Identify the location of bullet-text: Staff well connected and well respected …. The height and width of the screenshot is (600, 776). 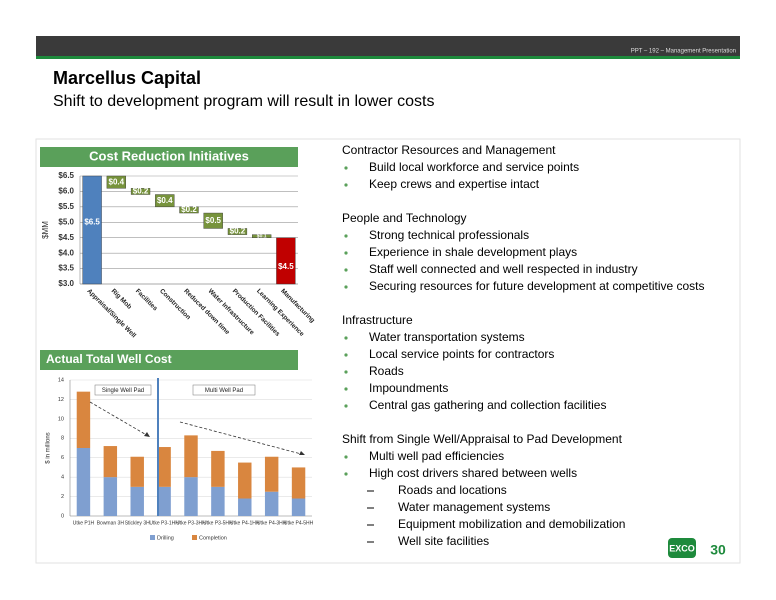
(503, 269).